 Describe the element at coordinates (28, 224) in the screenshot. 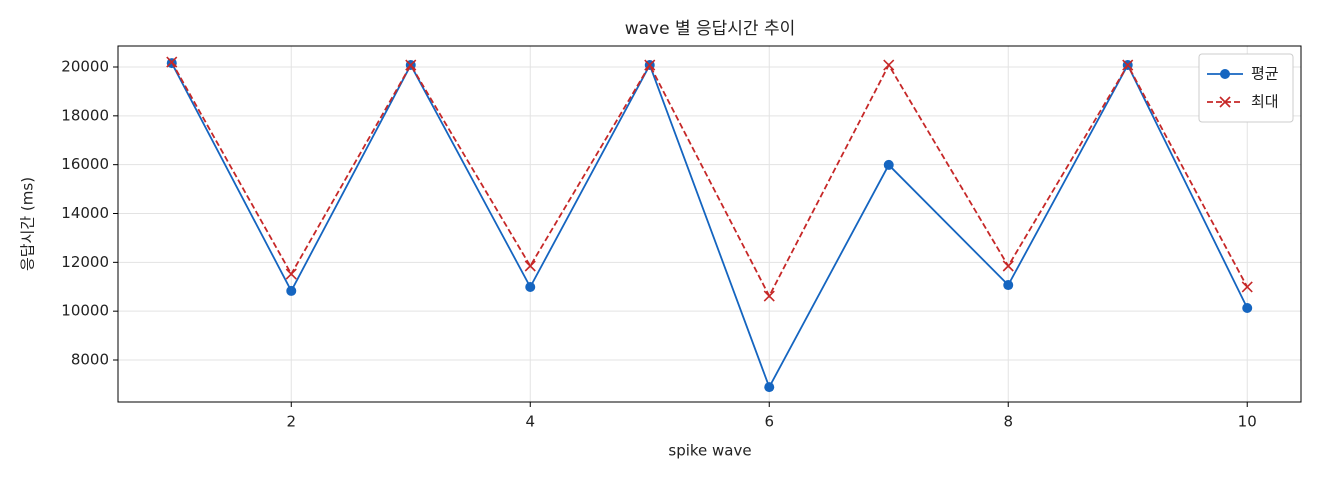

I see `y-axis-label: 응답시간 (ms)` at that location.